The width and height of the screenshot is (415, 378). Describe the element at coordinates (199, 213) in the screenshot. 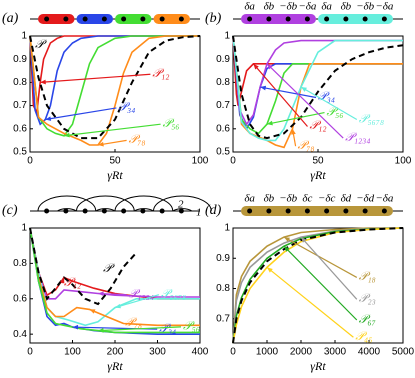

I see `chain-label: 1` at that location.